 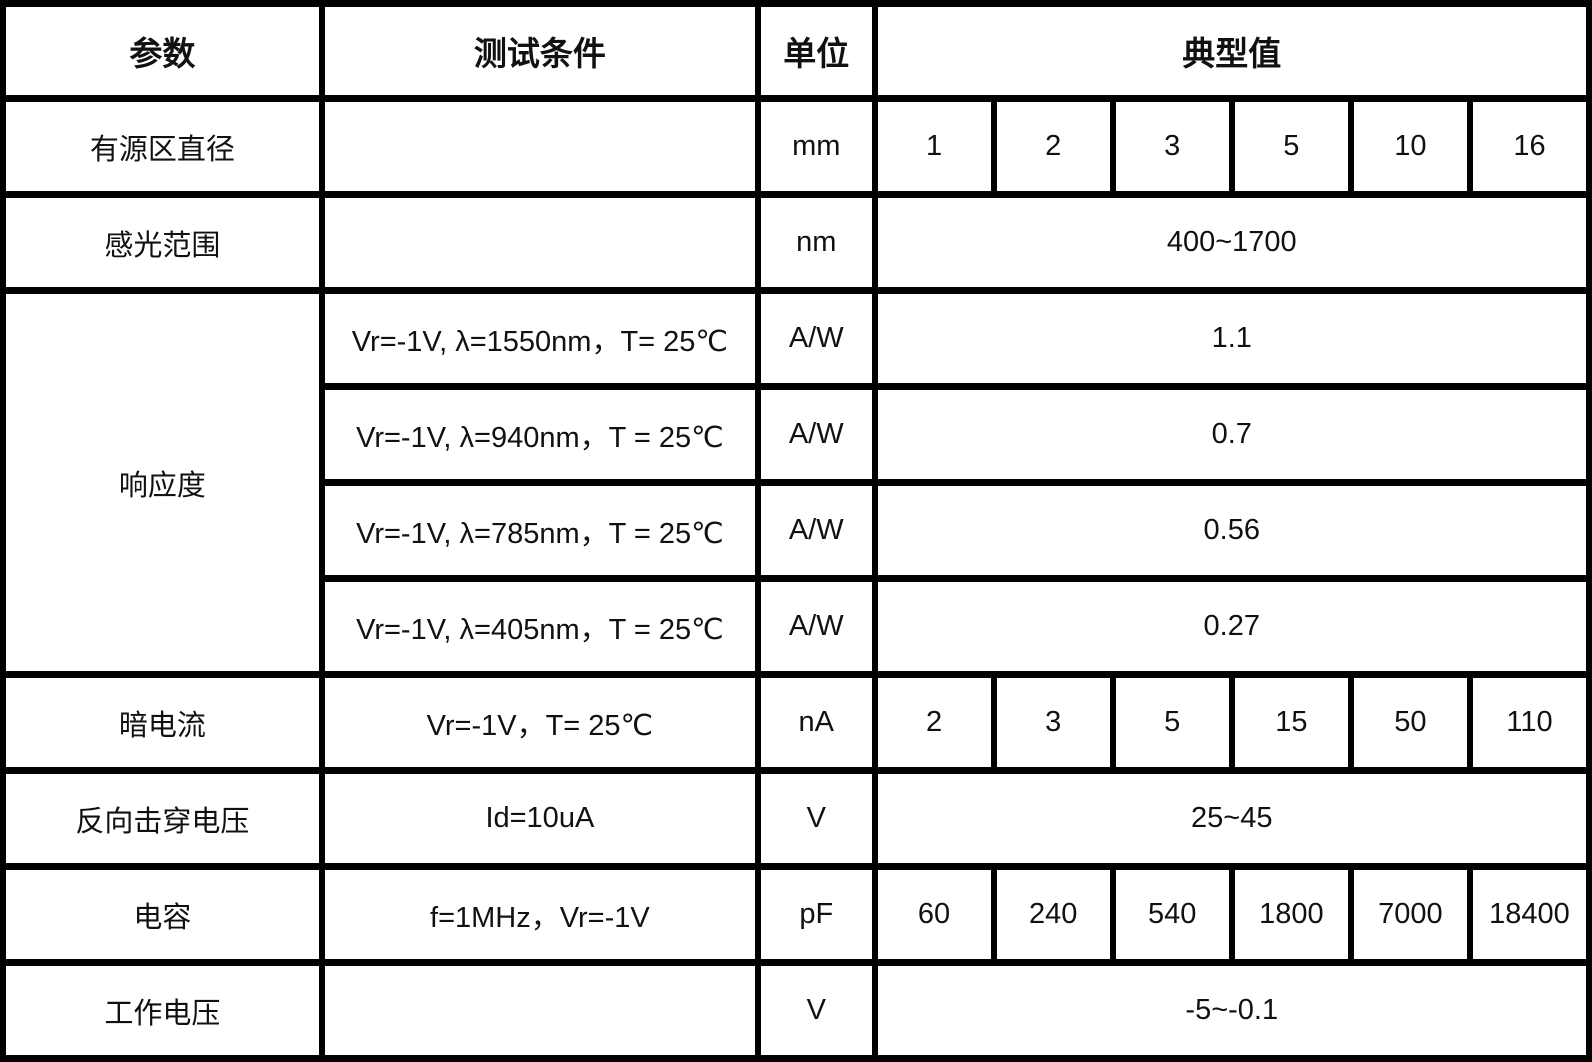 What do you see at coordinates (539, 51) in the screenshot?
I see `header-conditions: 测试条件` at bounding box center [539, 51].